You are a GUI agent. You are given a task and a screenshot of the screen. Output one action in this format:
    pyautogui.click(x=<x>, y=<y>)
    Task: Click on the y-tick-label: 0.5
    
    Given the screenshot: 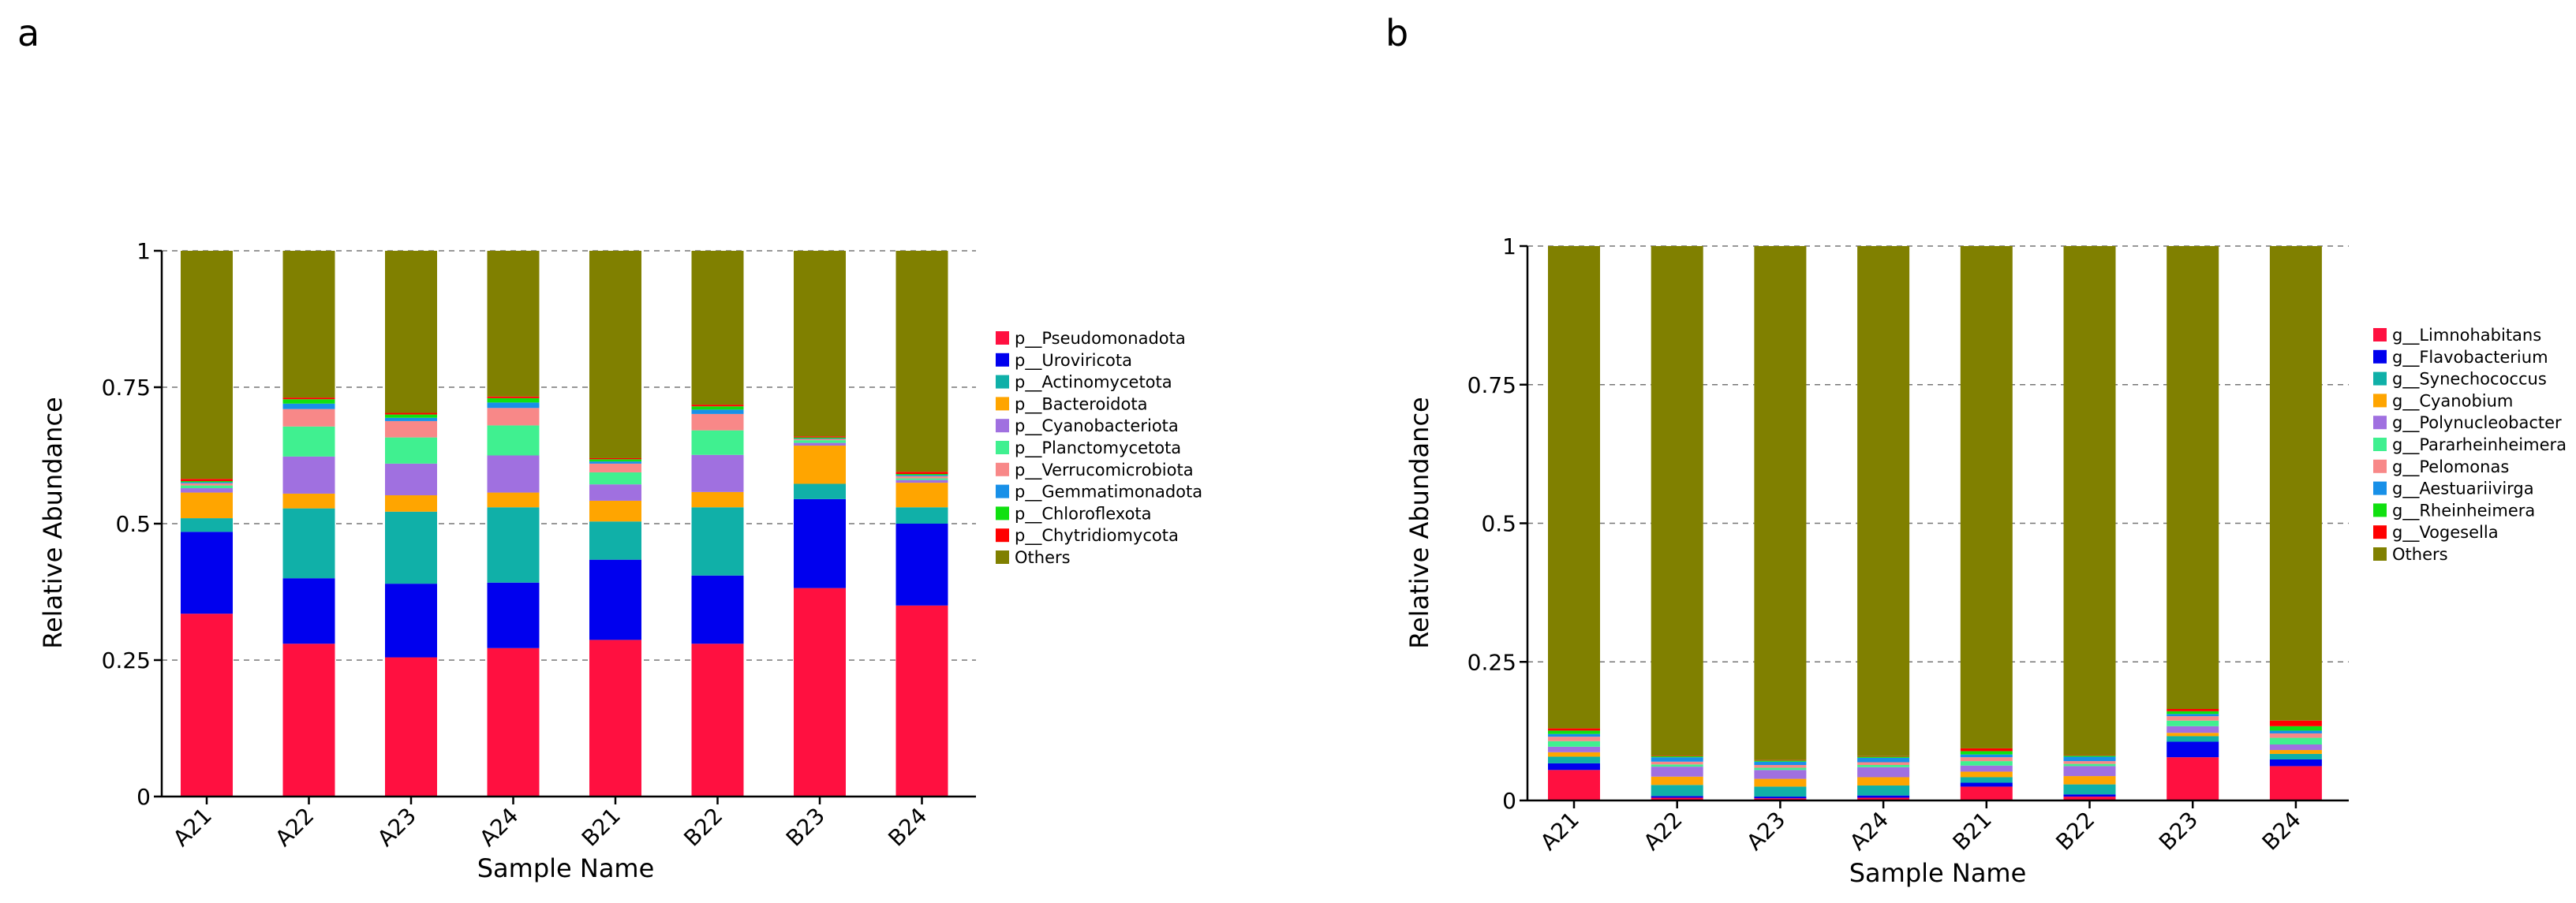 What is the action you would take?
    pyautogui.click(x=133, y=524)
    